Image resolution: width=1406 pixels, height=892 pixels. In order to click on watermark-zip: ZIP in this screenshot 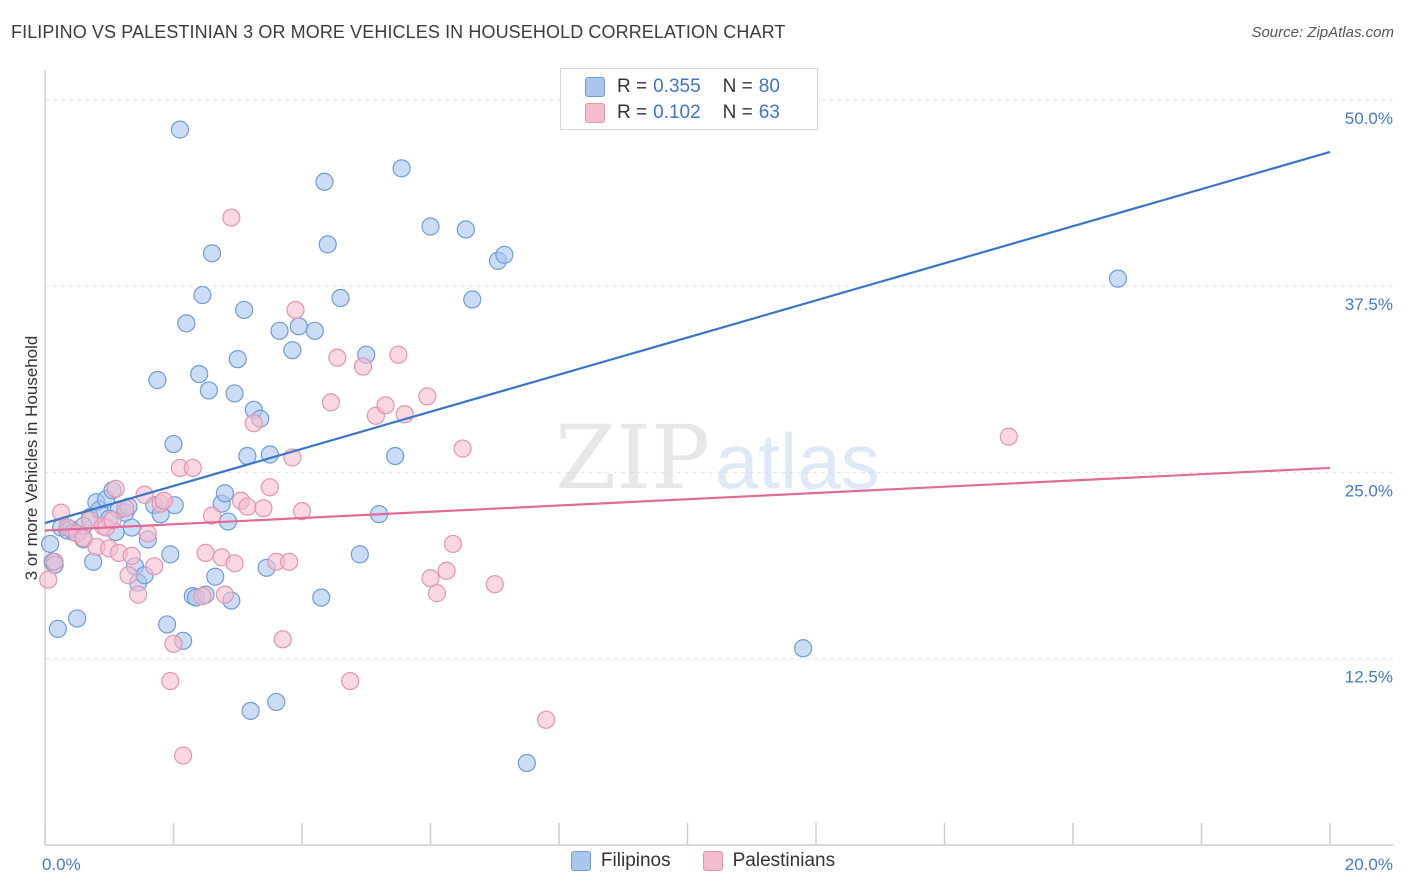, I will do `click(632, 457)`.